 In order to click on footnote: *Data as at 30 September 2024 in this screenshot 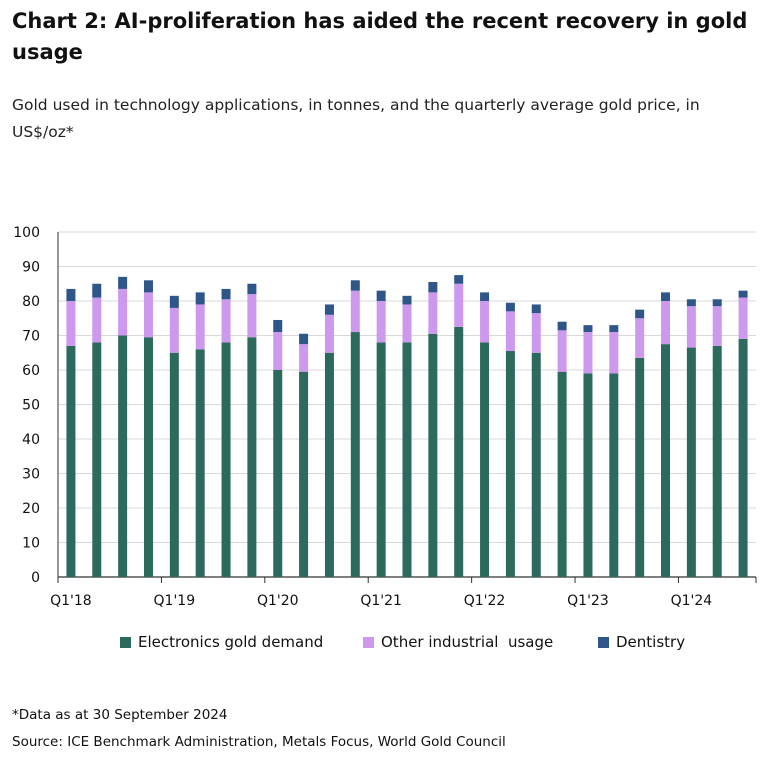, I will do `click(120, 715)`.